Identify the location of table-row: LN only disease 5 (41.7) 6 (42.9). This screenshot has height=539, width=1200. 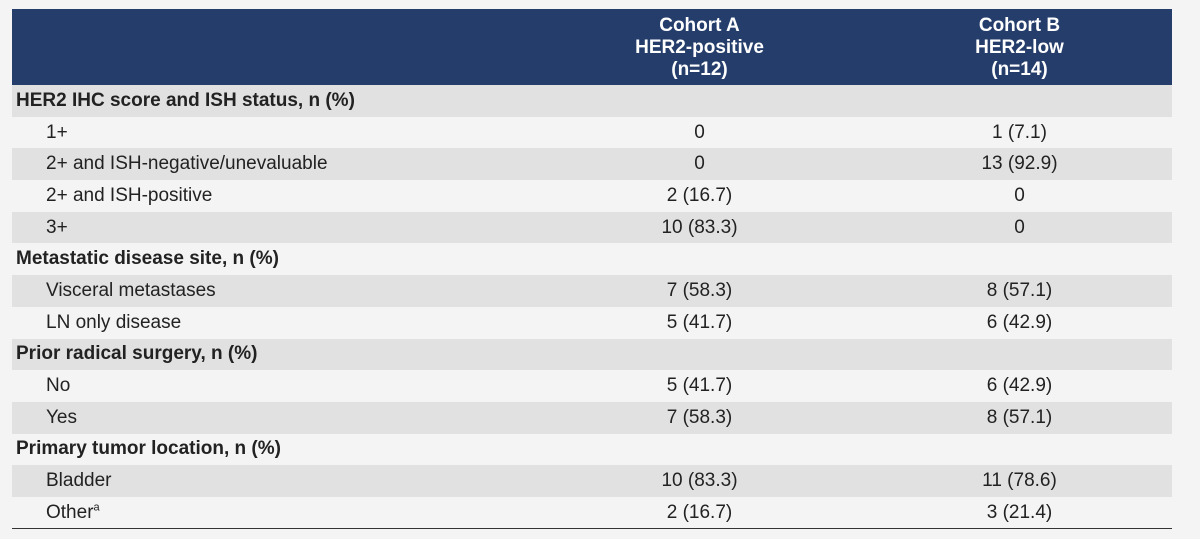
(592, 322).